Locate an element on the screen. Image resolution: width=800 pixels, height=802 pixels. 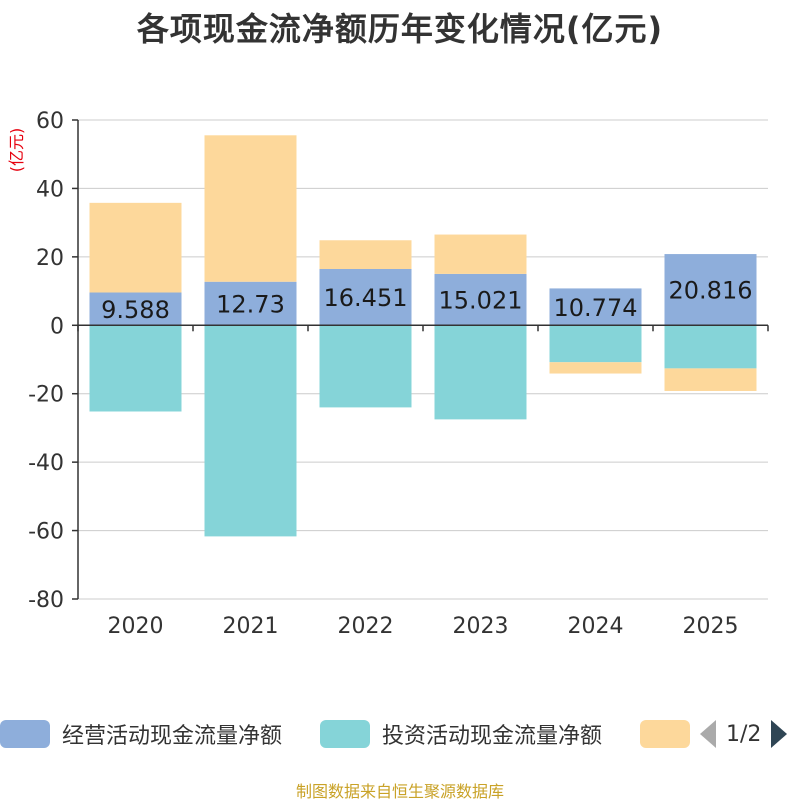
y-tick-label: 60 is located at coordinates (50, 121).